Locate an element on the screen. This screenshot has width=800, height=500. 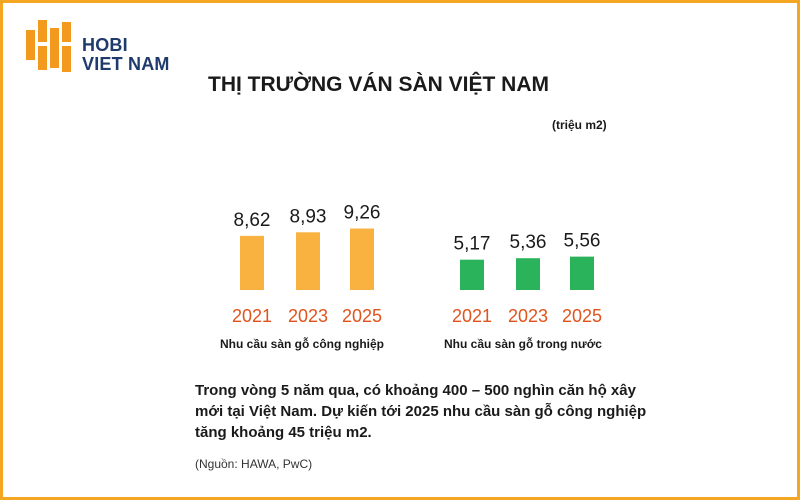
bar-left-2025 is located at coordinates (362, 259).